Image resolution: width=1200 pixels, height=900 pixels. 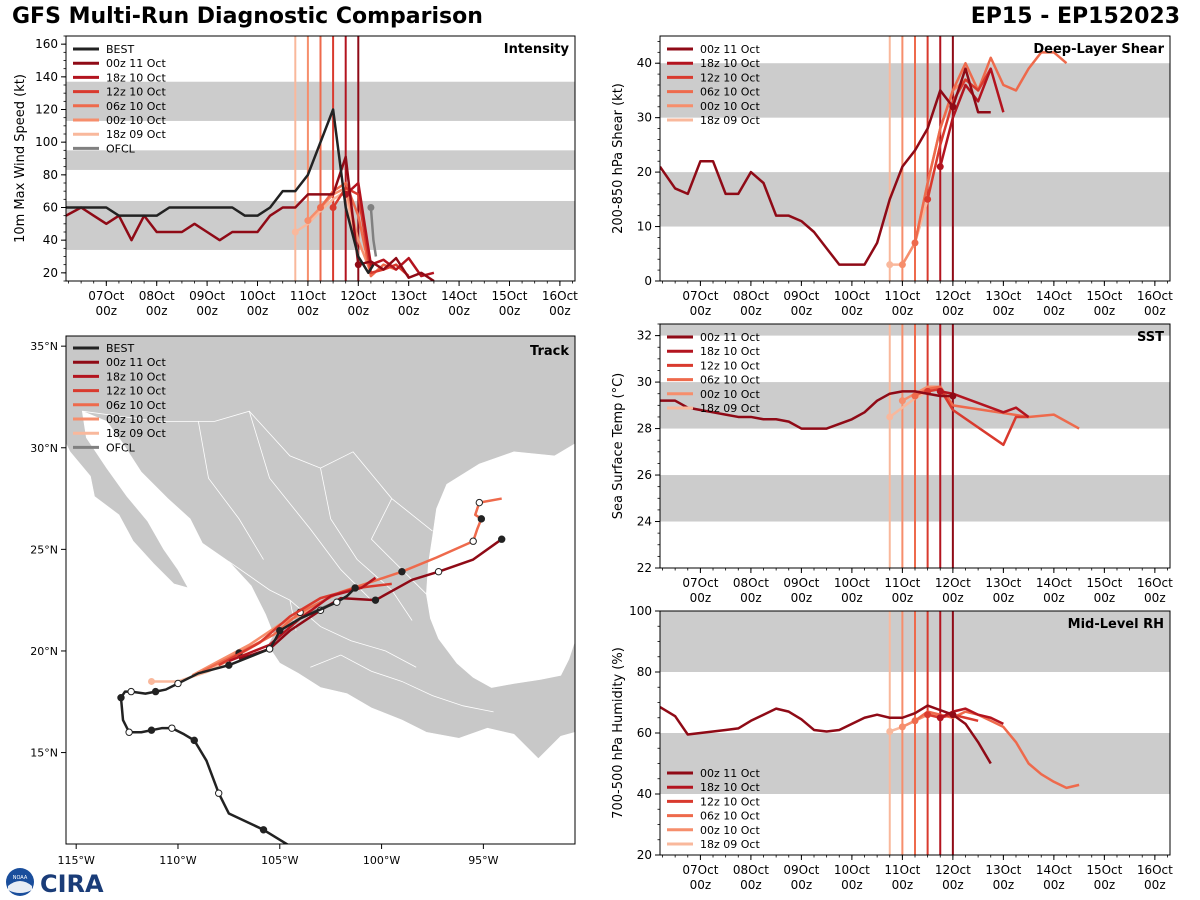 What do you see at coordinates (852, 598) in the screenshot?
I see `sst-xtick-label-hour-3: 00z` at bounding box center [852, 598].